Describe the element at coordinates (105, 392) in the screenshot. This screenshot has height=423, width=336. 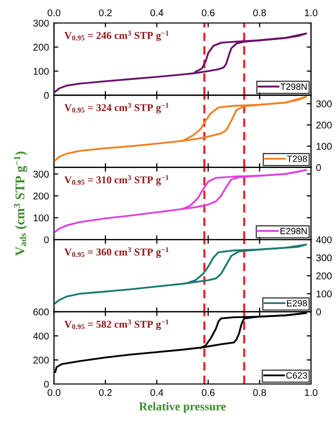
I see `x-tick-label: 0.2` at that location.